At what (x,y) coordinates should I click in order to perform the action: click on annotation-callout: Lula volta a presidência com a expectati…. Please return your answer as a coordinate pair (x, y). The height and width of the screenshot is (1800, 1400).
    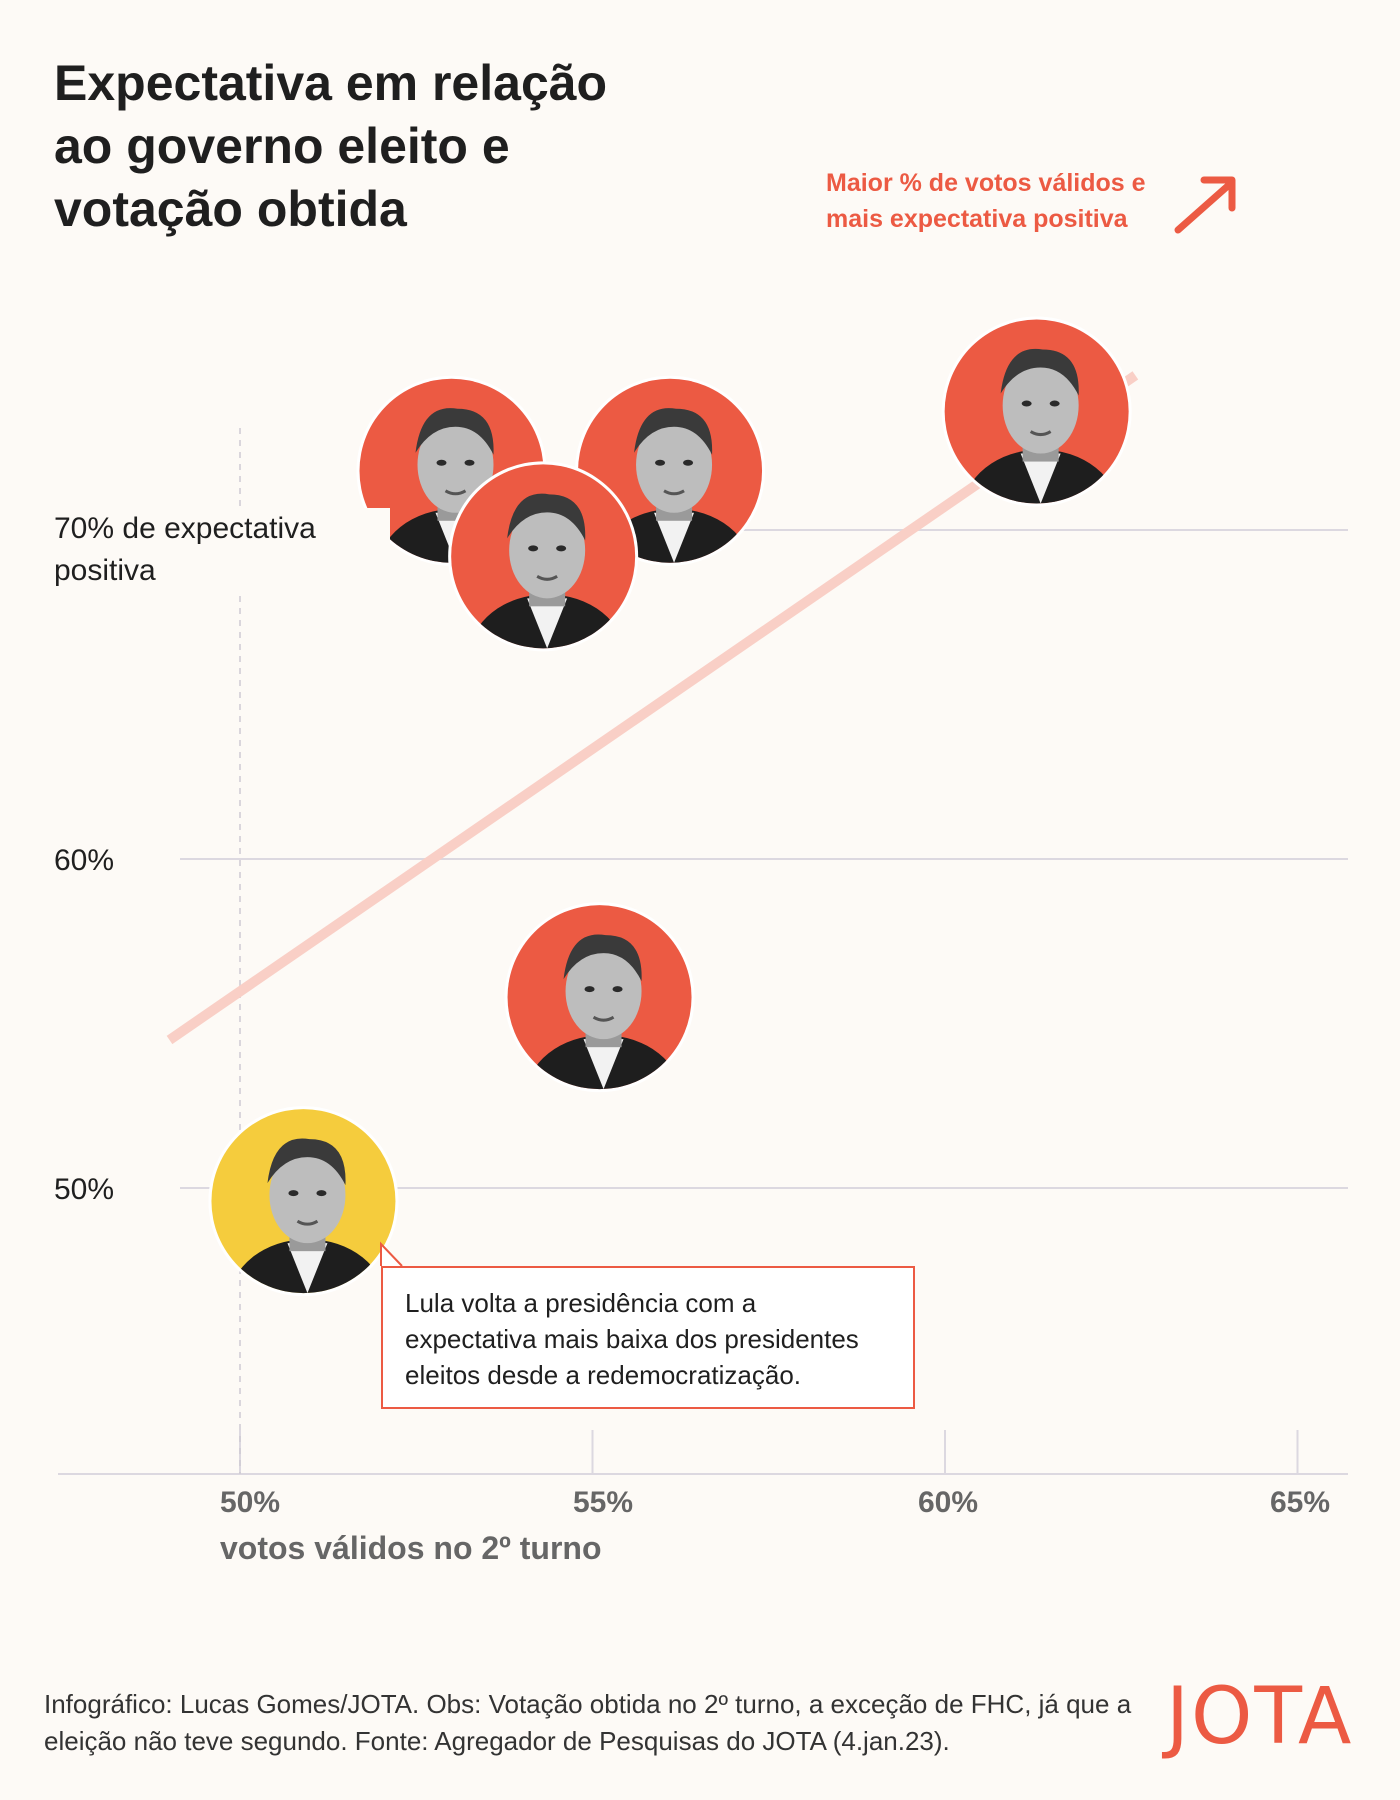
    Looking at the image, I should click on (648, 1337).